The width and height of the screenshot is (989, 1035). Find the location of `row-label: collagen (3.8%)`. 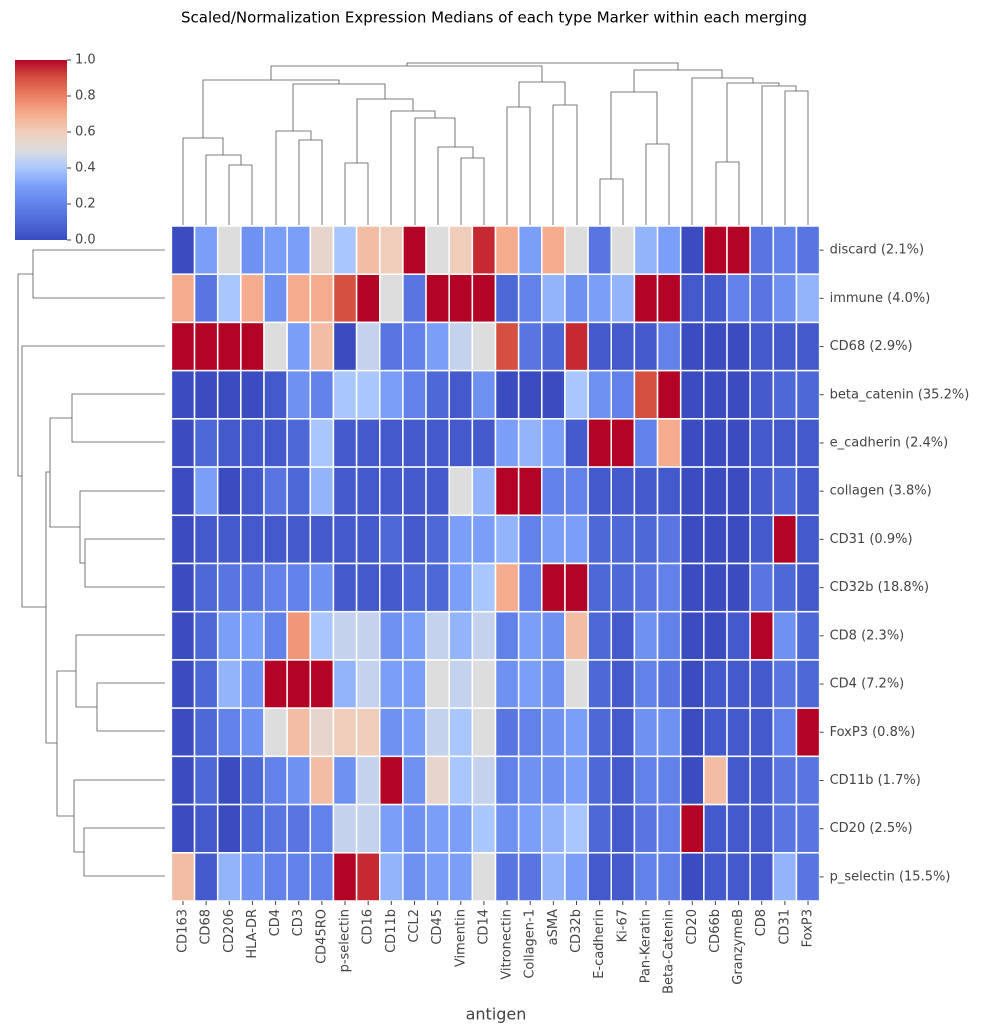

row-label: collagen (3.8%) is located at coordinates (881, 491).